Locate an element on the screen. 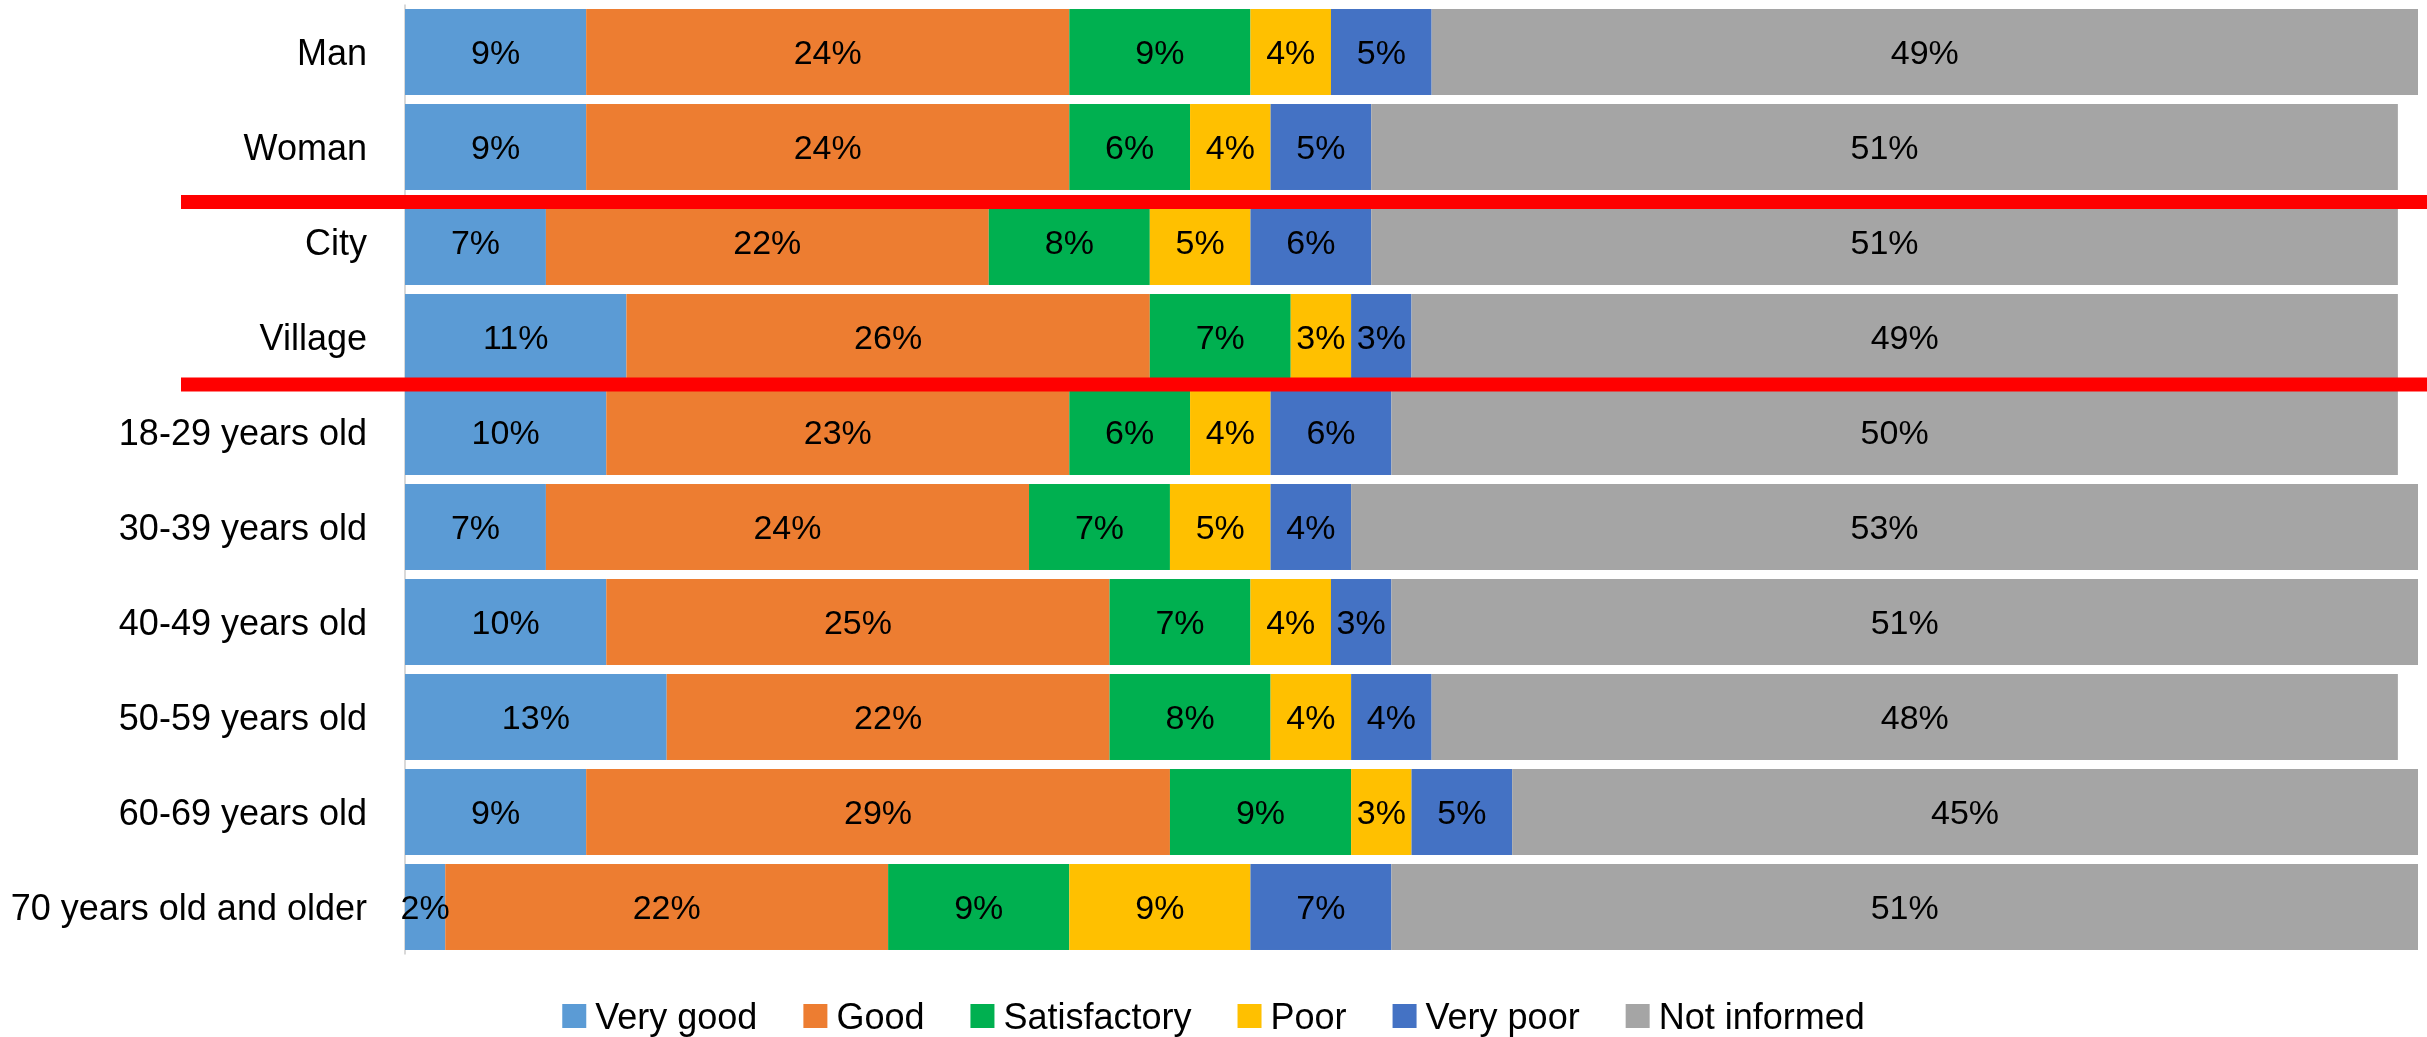  y-tick-label: Village is located at coordinates (313, 337).